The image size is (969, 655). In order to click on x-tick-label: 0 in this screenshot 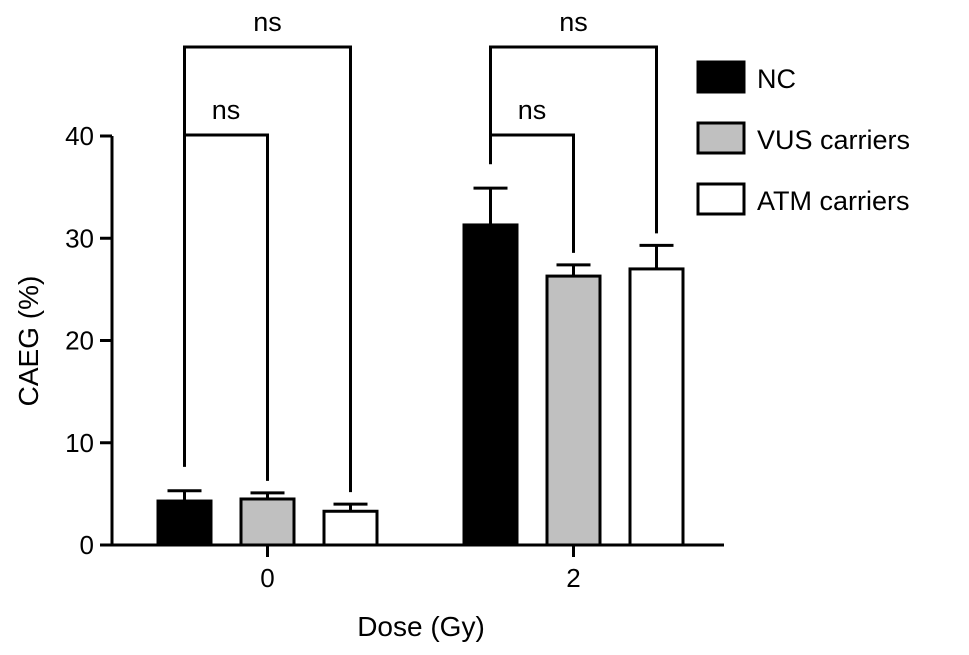, I will do `click(267, 578)`.